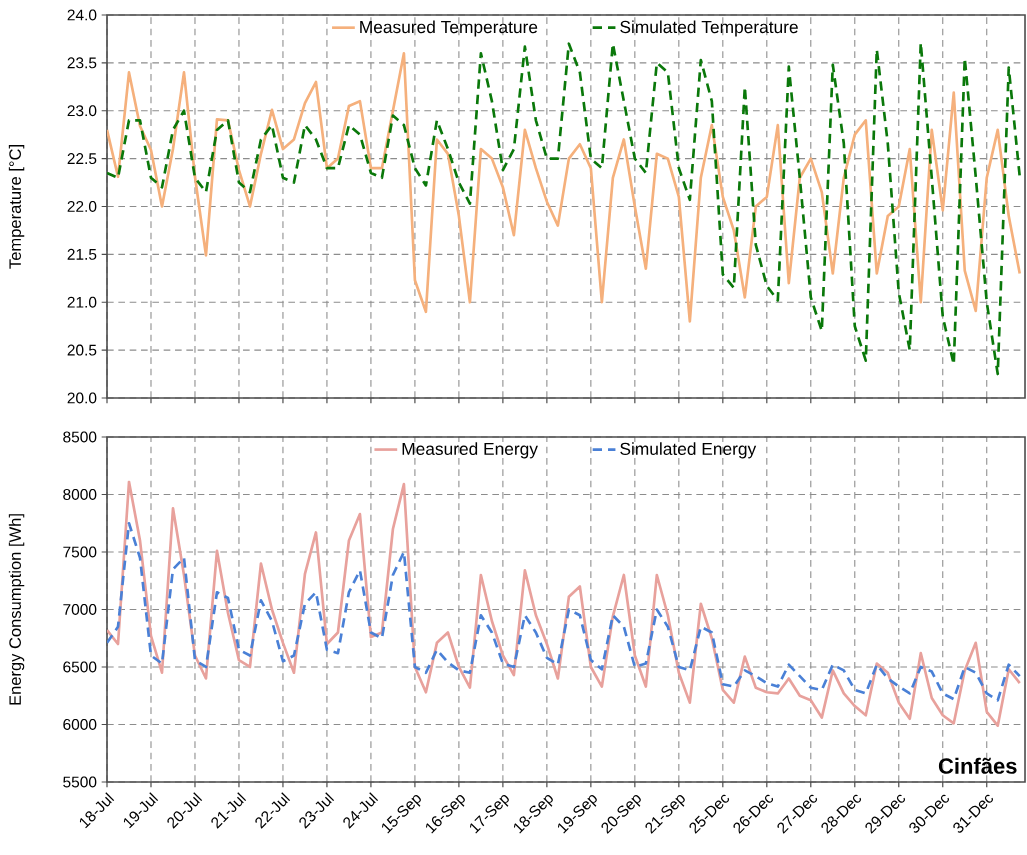  I want to click on annotation: Cinfães, so click(977, 765).